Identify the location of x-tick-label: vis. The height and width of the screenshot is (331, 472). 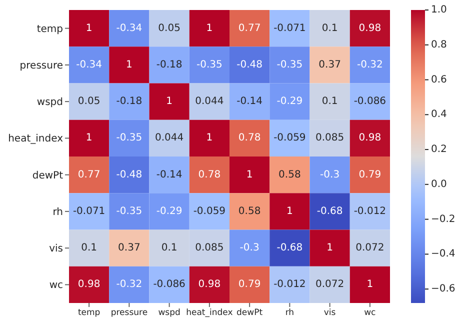
(330, 313).